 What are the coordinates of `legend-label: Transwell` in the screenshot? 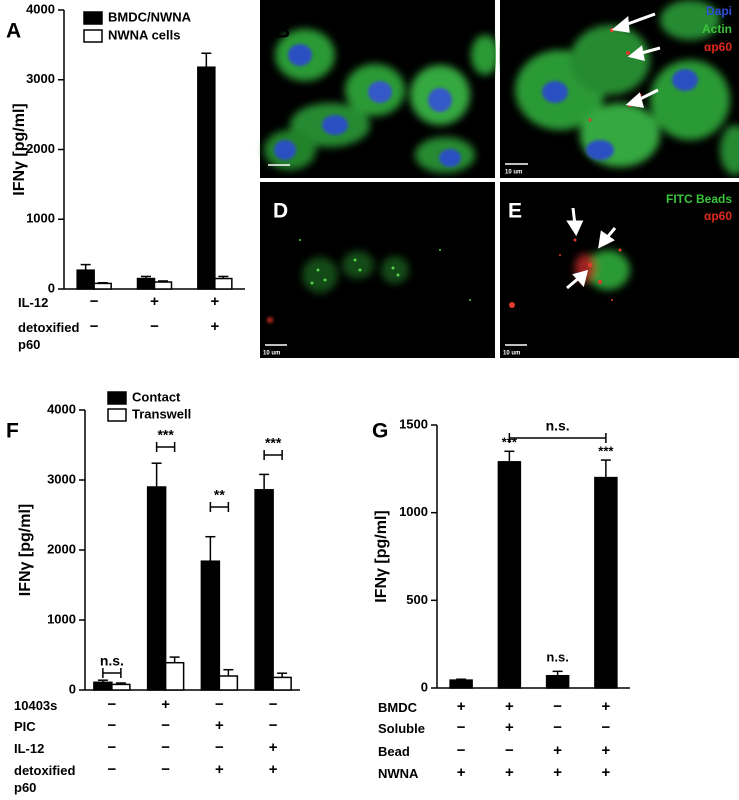 It's located at (161, 413).